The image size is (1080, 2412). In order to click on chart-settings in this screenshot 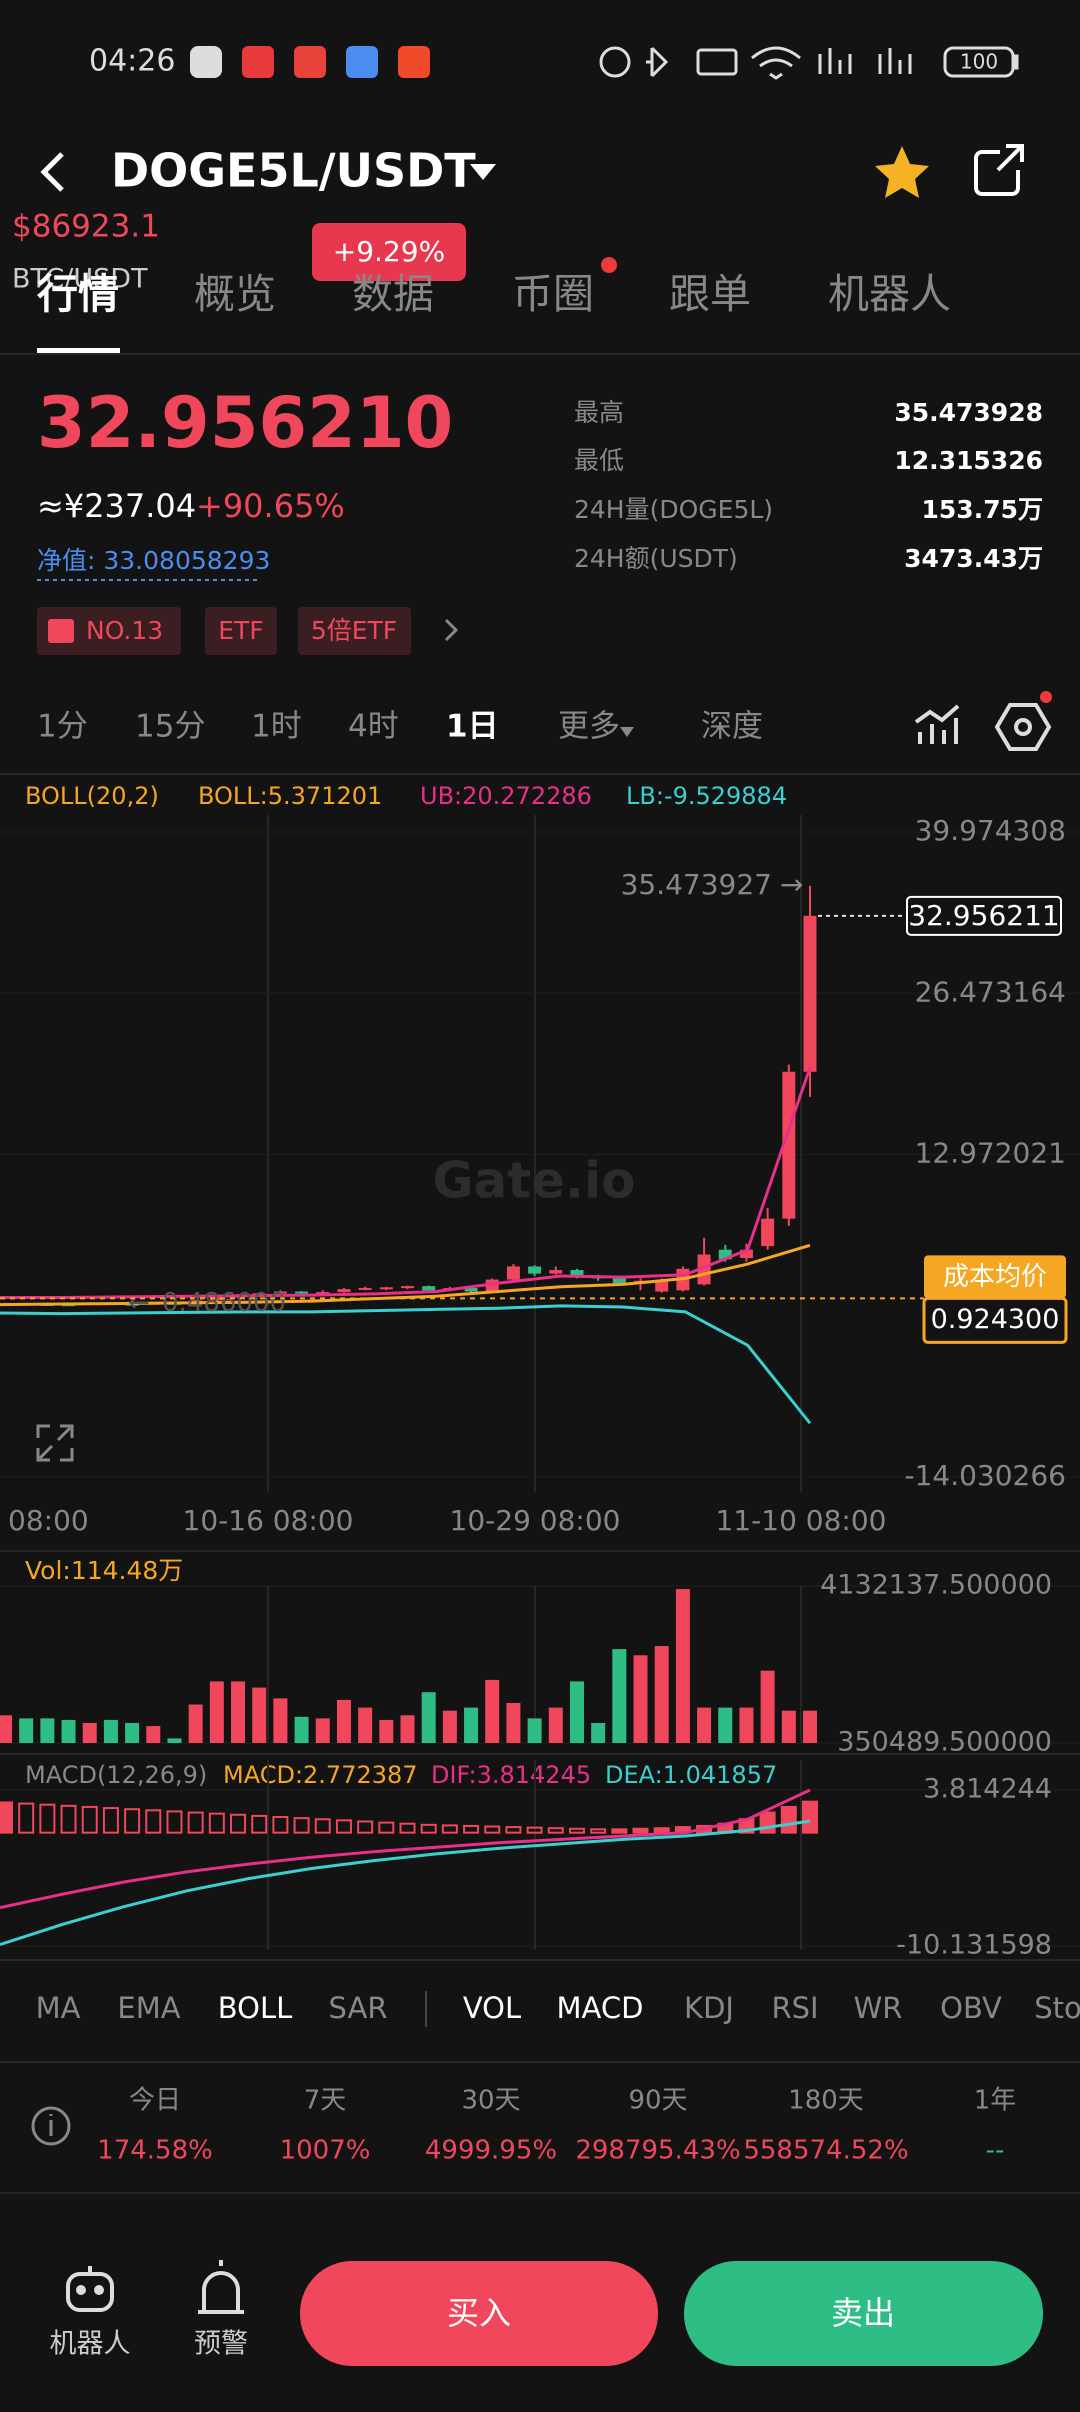, I will do `click(1023, 727)`.